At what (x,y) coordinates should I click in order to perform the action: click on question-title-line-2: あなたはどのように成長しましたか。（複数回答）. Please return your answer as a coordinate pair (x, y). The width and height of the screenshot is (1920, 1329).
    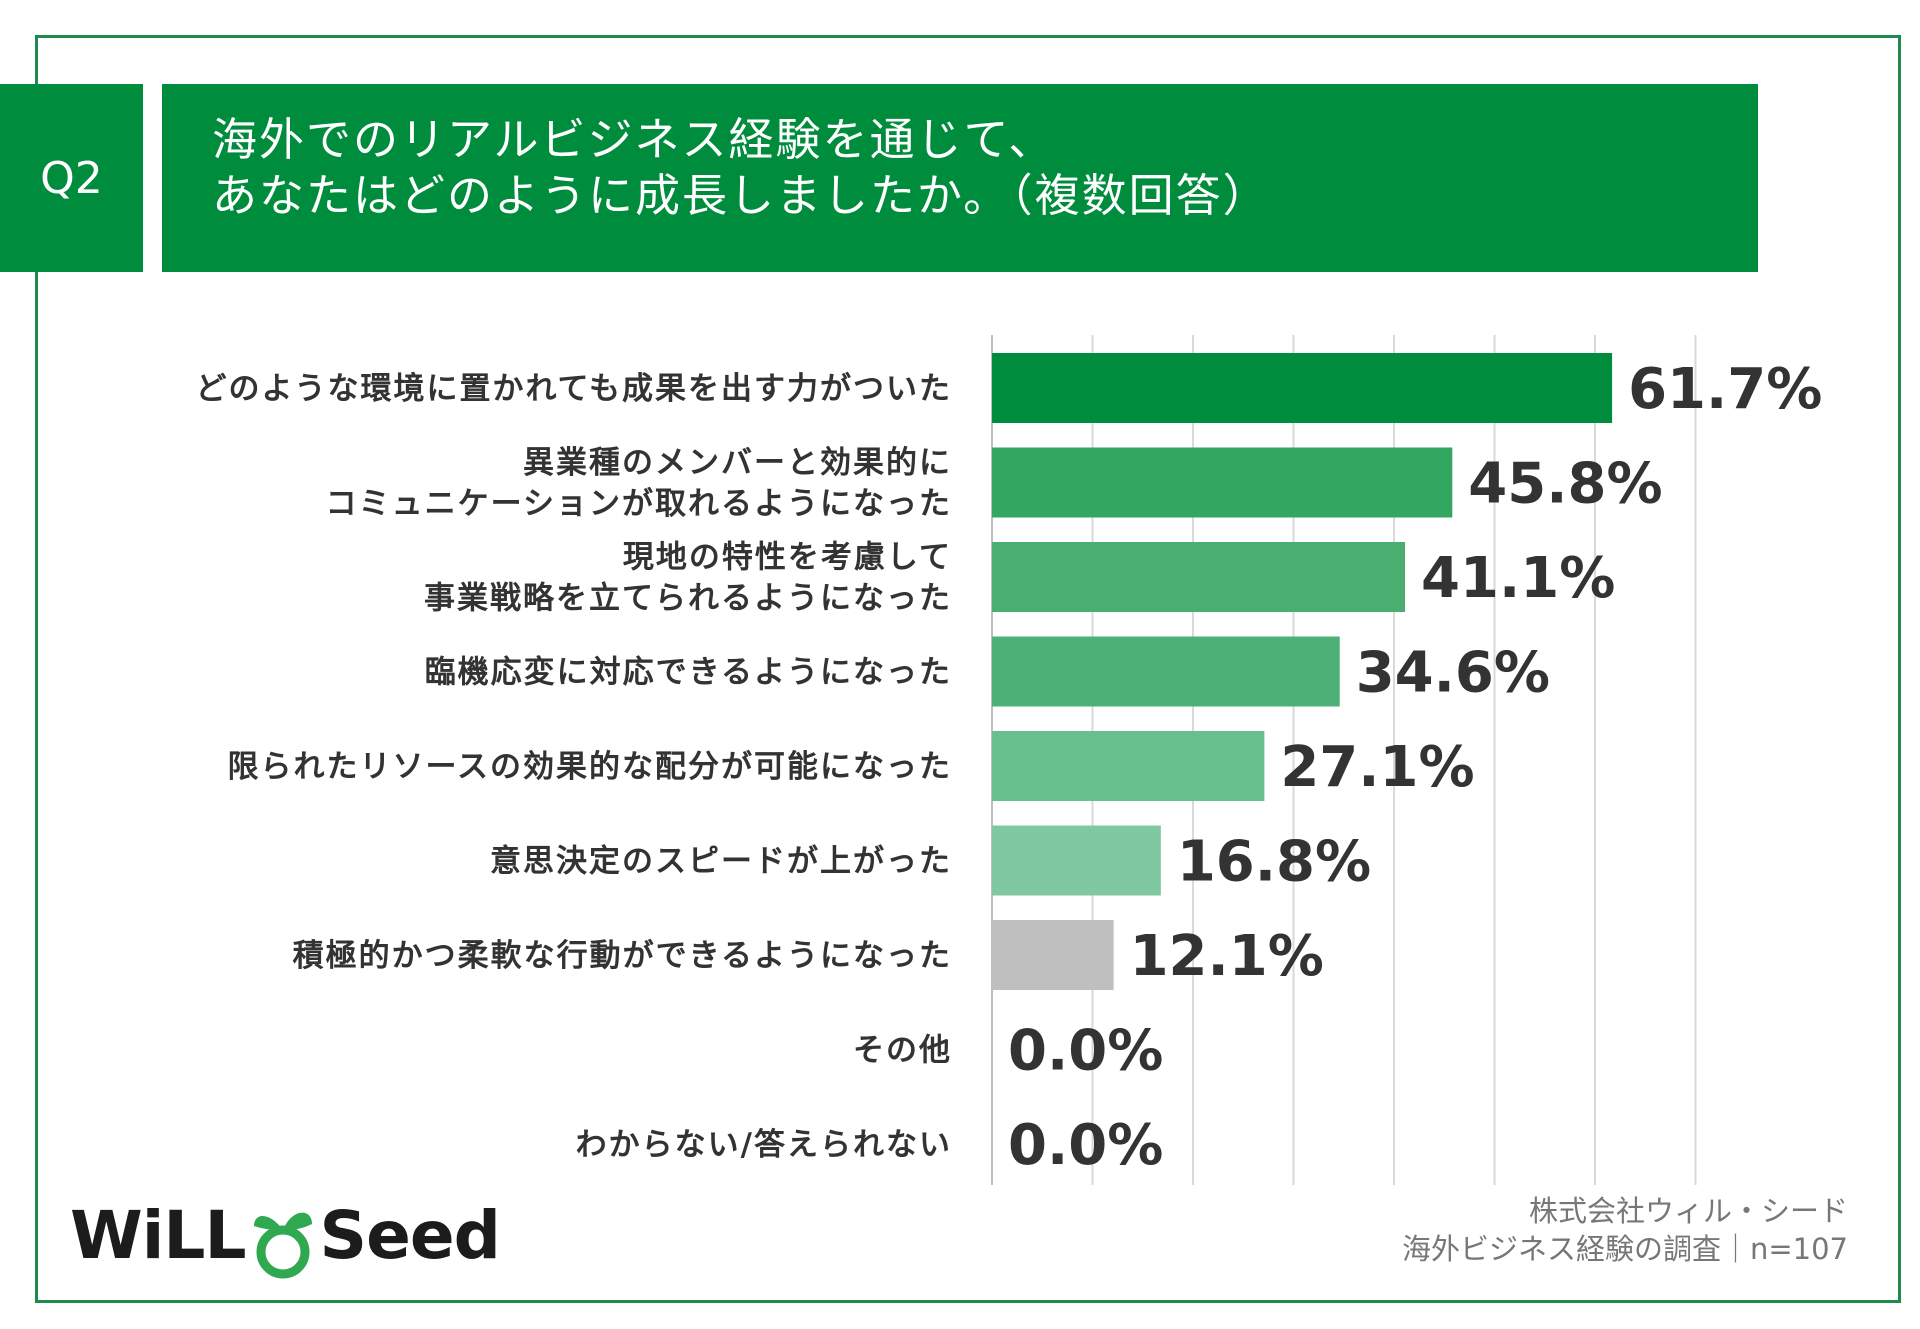
    Looking at the image, I should click on (741, 195).